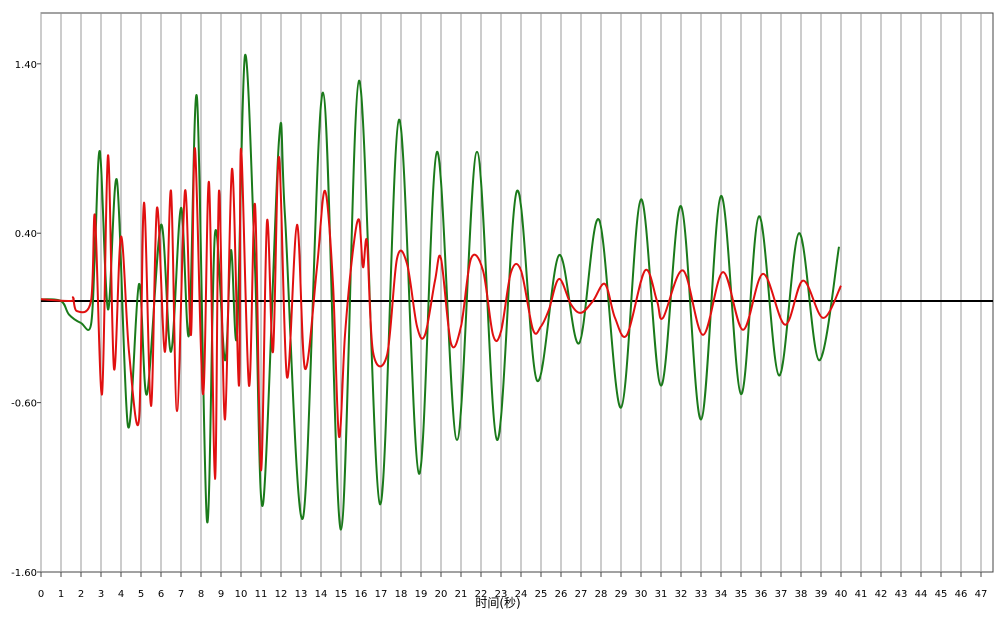  I want to click on x-tick-label: 37, so click(781, 594).